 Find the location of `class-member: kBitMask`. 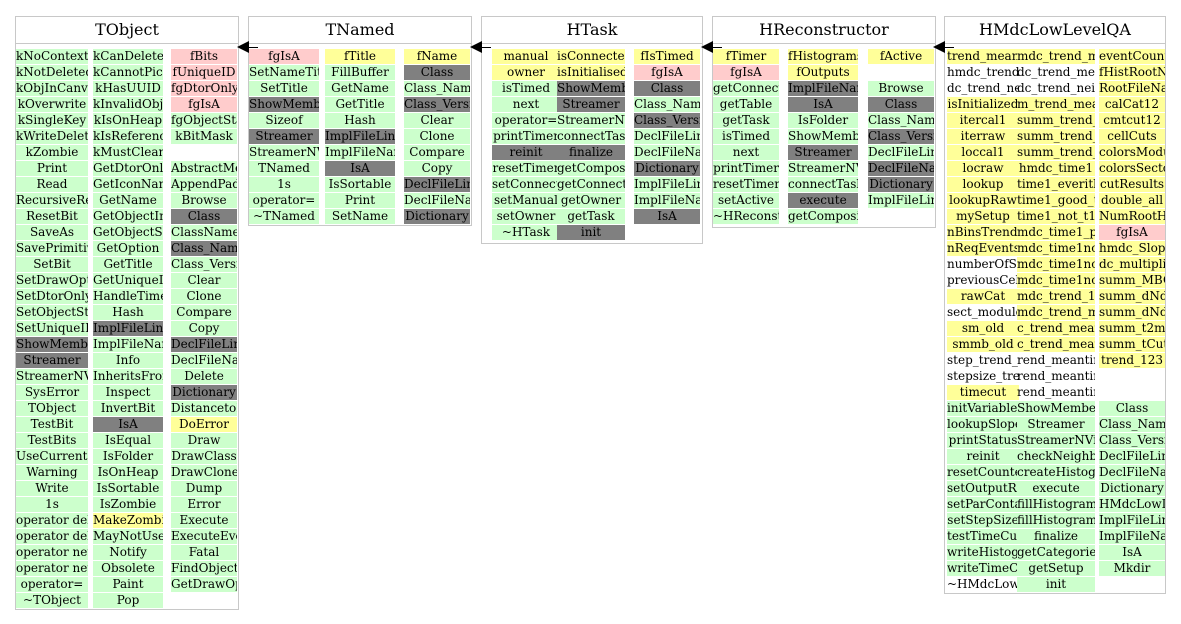

class-member: kBitMask is located at coordinates (204, 136).